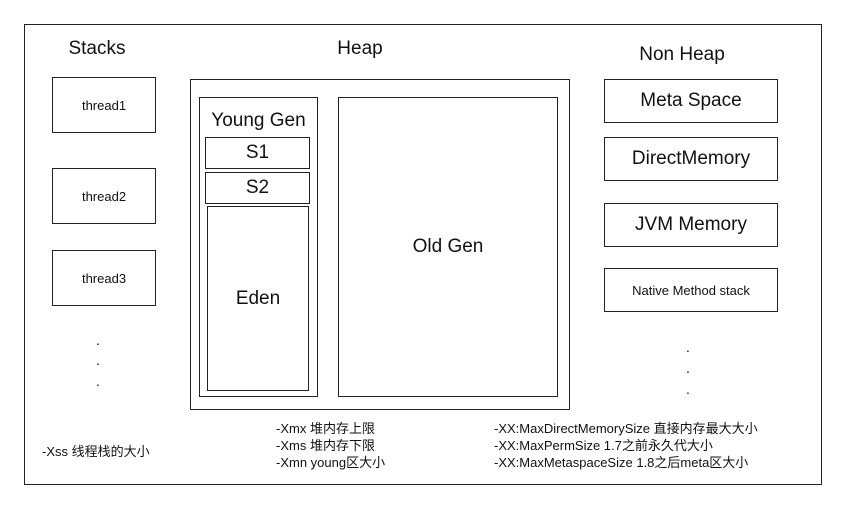 The height and width of the screenshot is (510, 844). Describe the element at coordinates (258, 298) in the screenshot. I see `eden-box: Eden` at that location.